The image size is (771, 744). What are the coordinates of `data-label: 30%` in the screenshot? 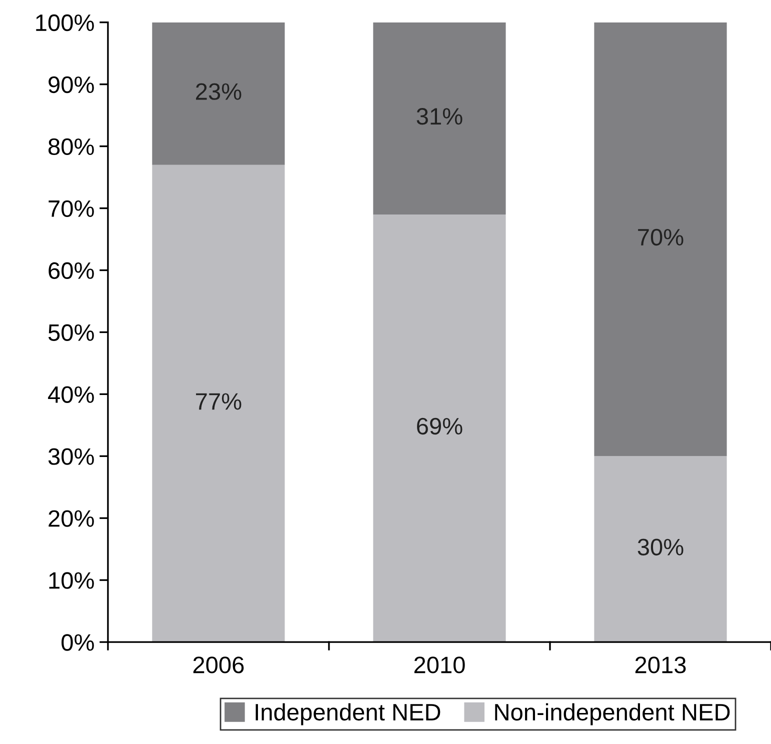 It's located at (661, 547).